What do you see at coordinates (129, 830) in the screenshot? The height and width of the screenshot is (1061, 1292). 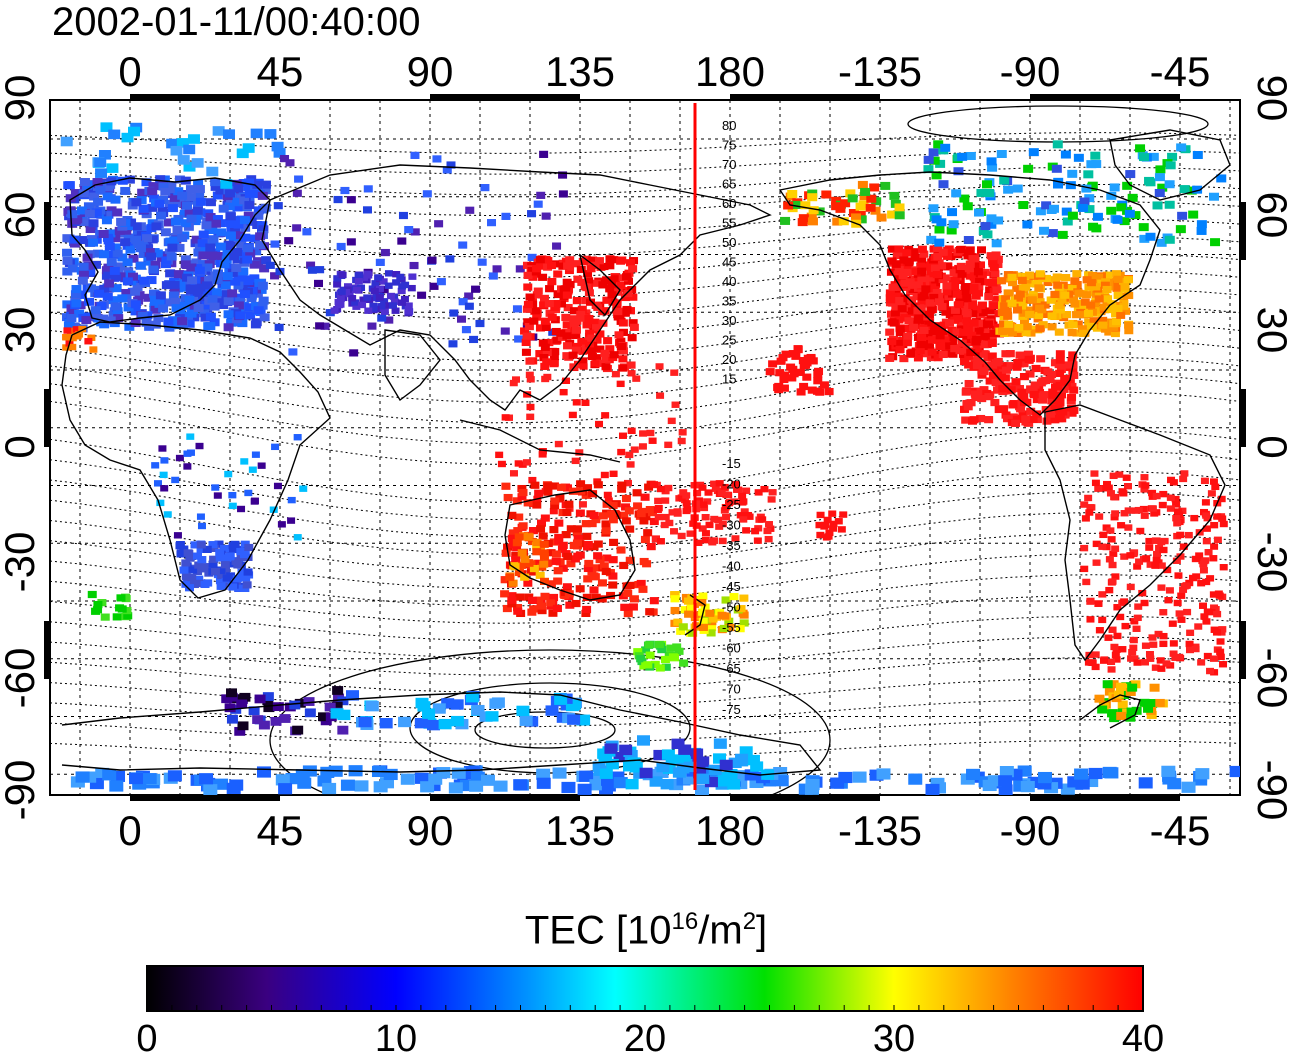 I see `x-tick-label-bottom: 0` at bounding box center [129, 830].